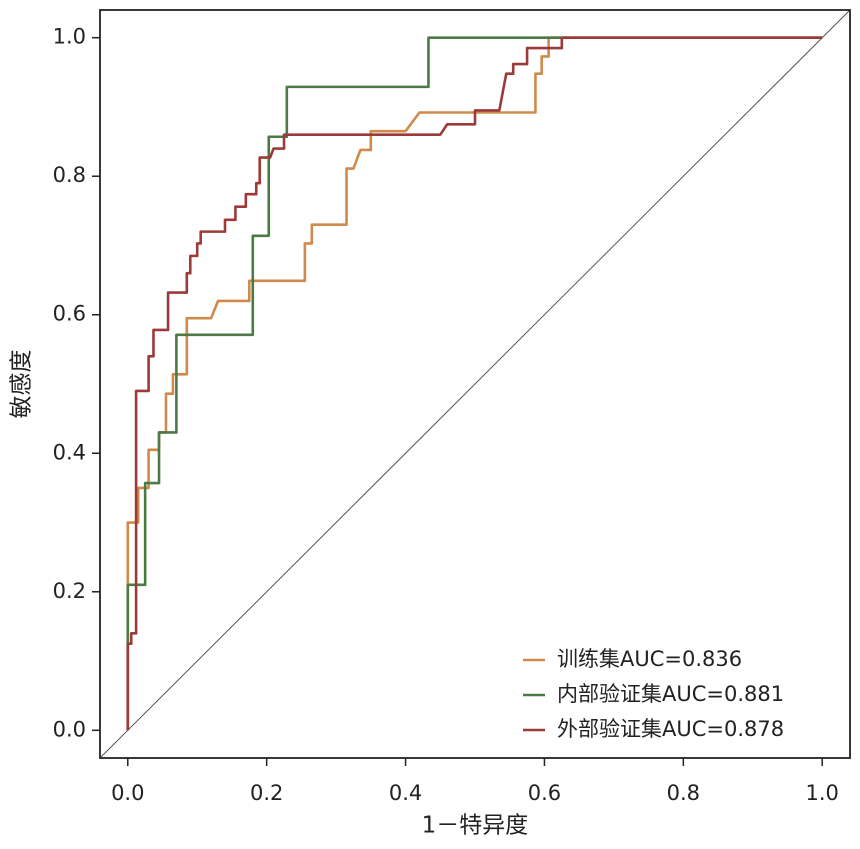  Describe the element at coordinates (69, 452) in the screenshot. I see `y-tick-label: 0.4` at that location.